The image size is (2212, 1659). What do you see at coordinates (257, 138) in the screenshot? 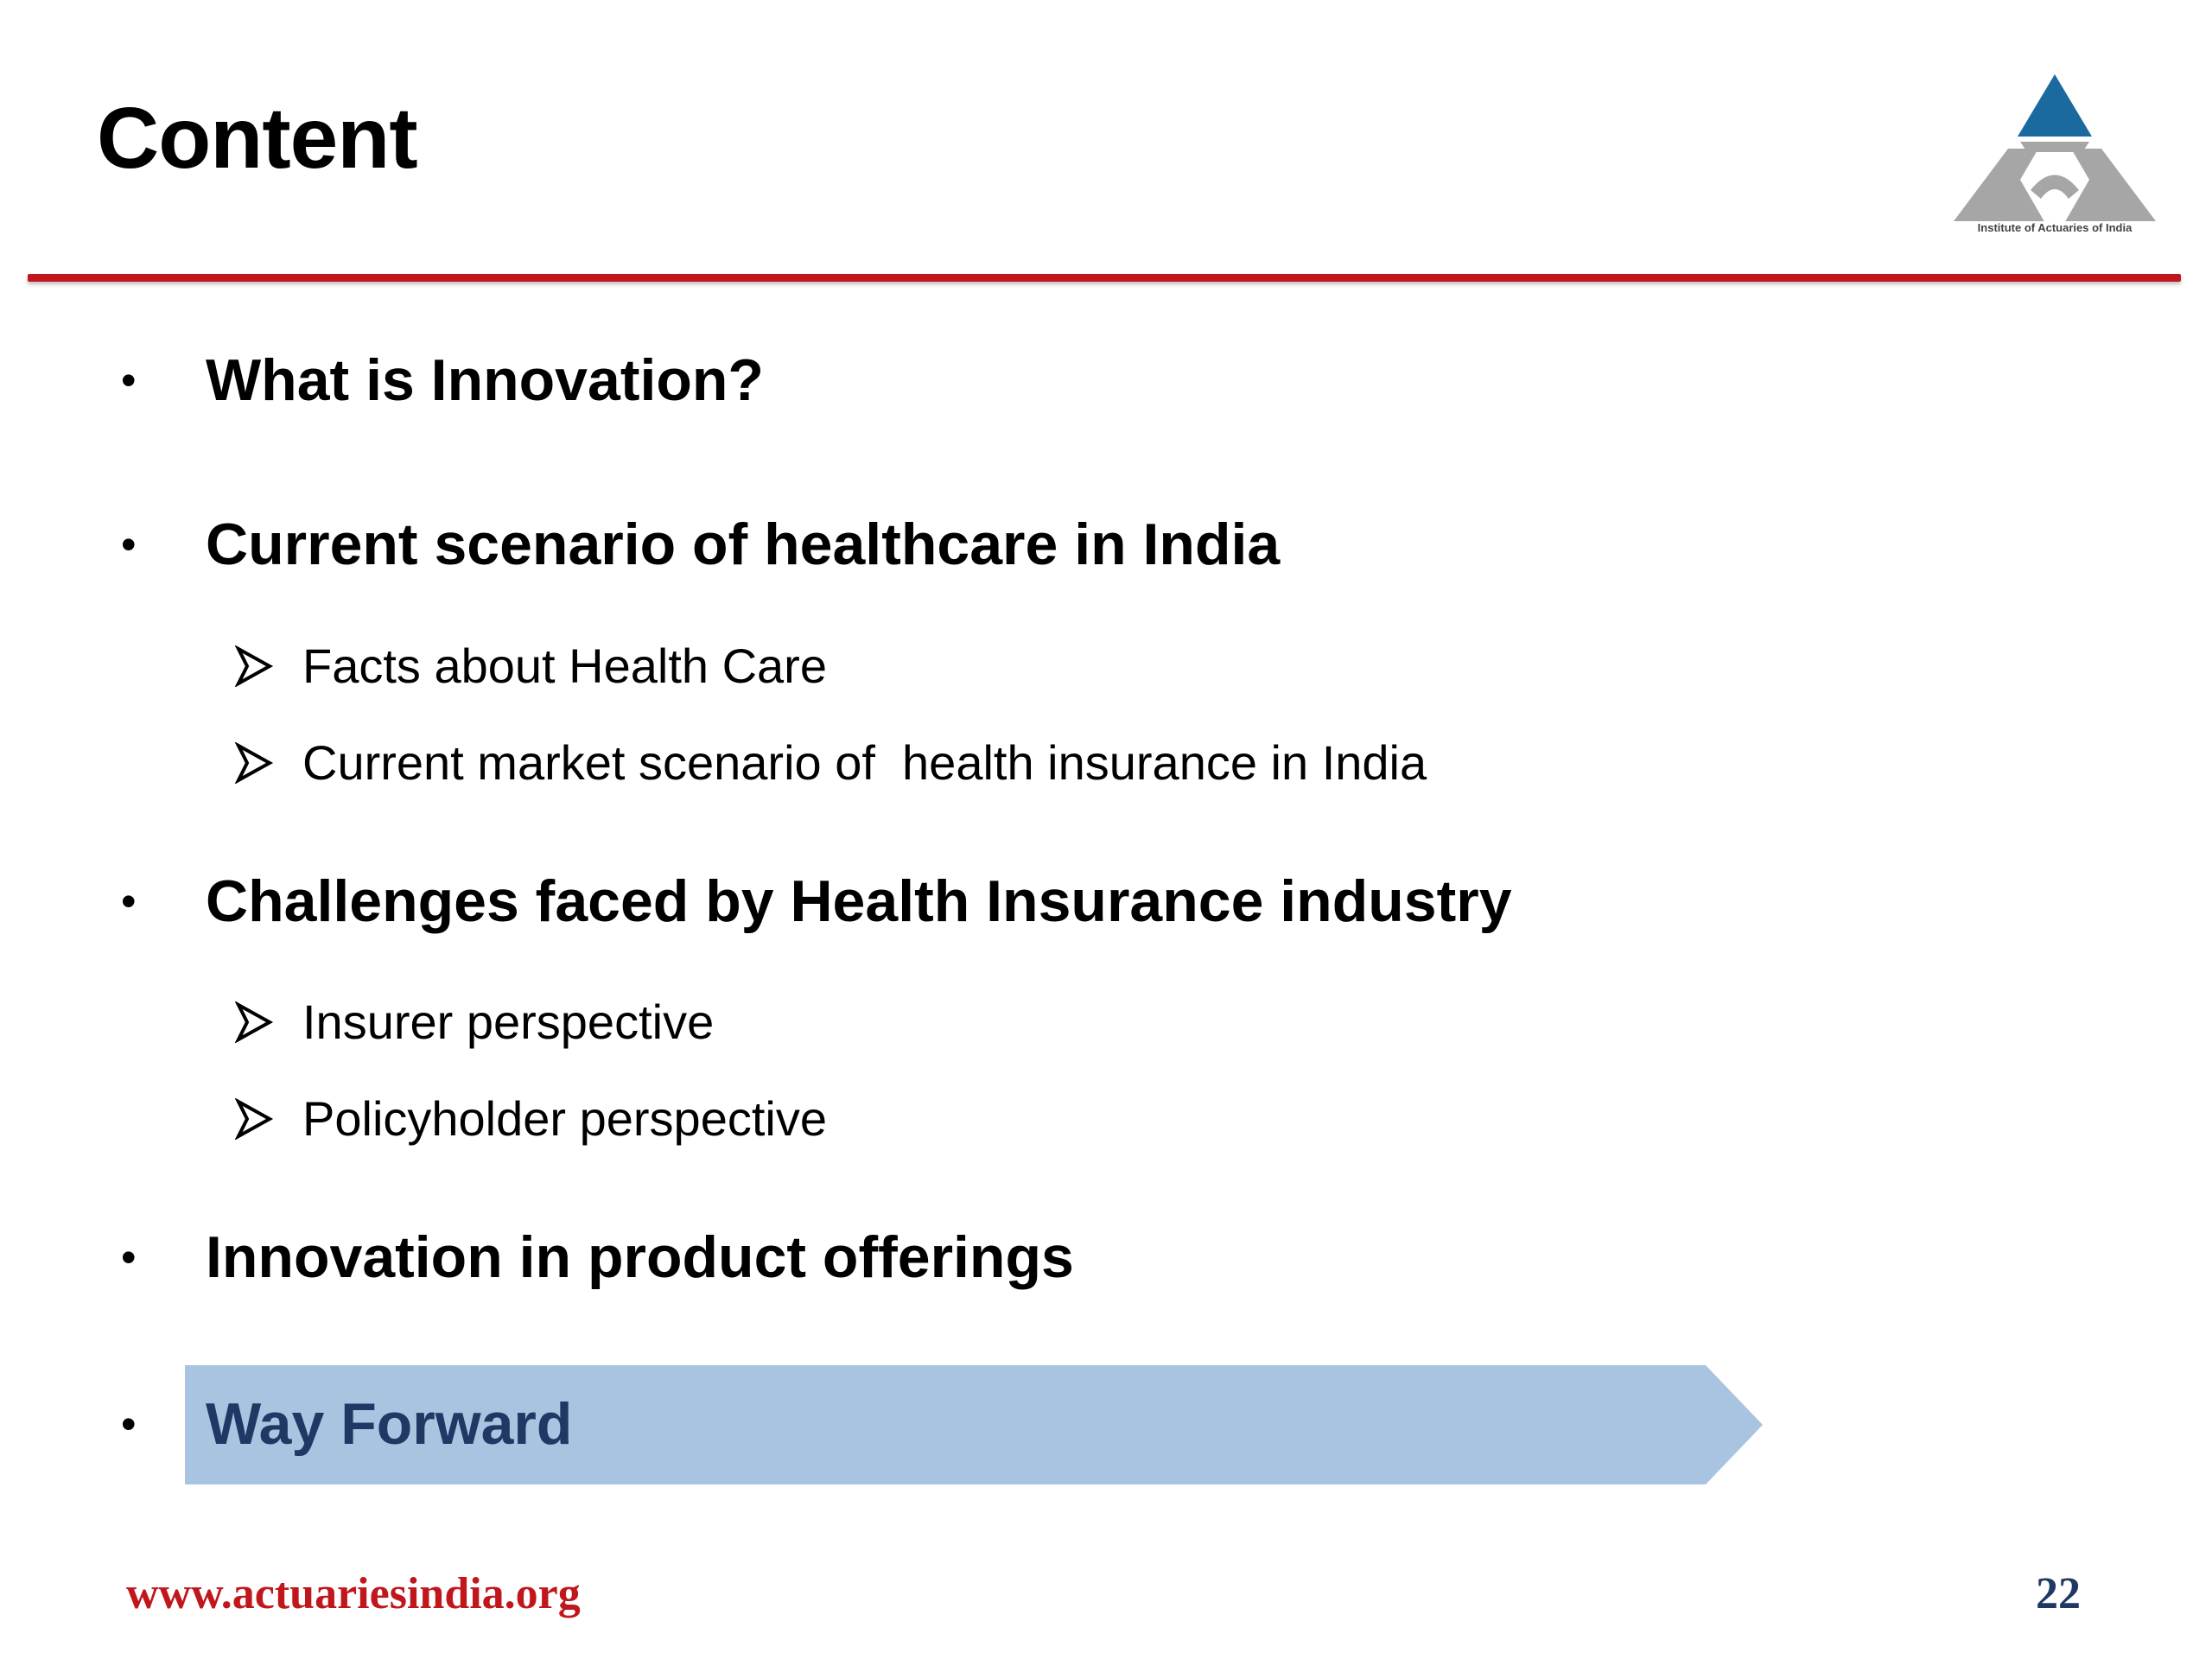
I see `slide-title: Content` at bounding box center [257, 138].